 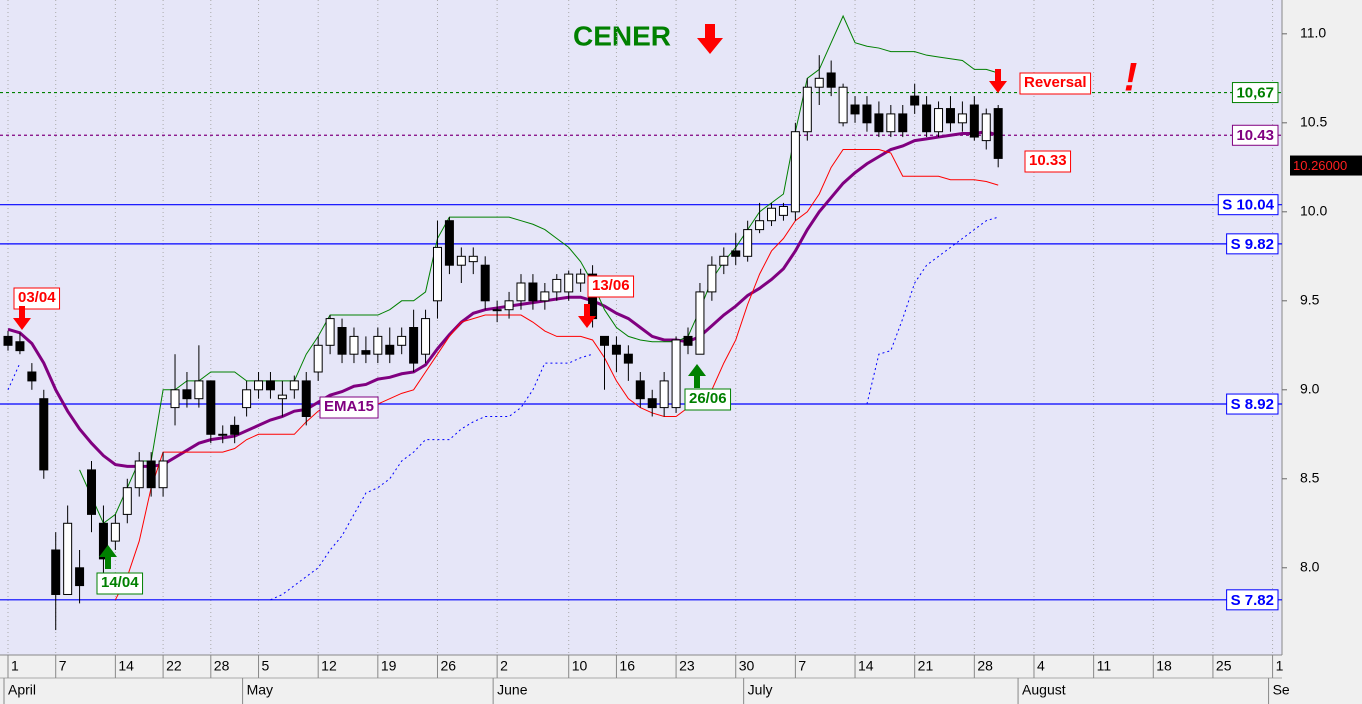 I want to click on level-tag: 10,67, so click(x=1255, y=93).